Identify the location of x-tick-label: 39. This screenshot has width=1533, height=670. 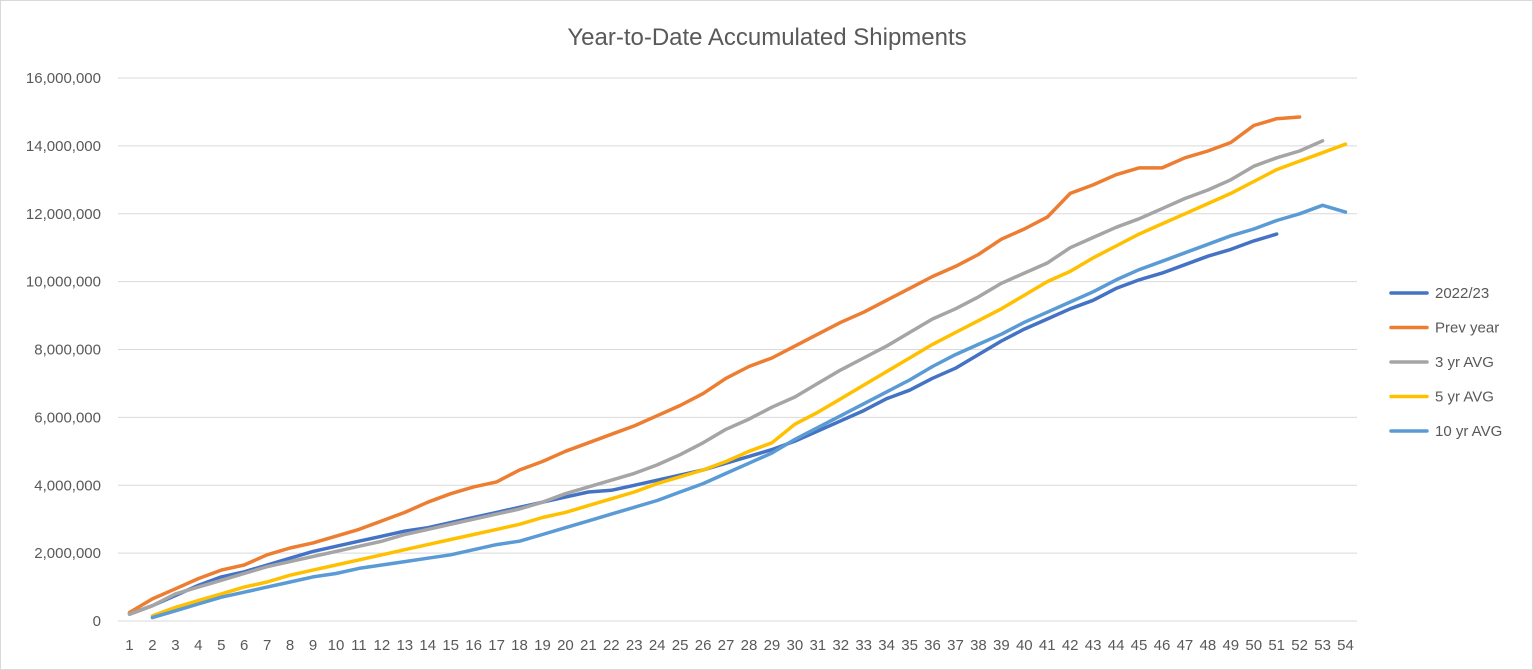
(1001, 645).